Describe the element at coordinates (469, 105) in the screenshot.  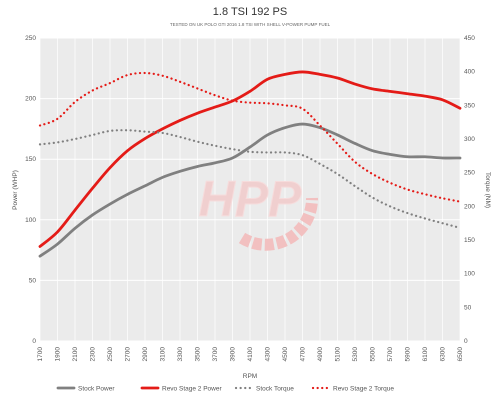
I see `y-tick-label-right: 350` at that location.